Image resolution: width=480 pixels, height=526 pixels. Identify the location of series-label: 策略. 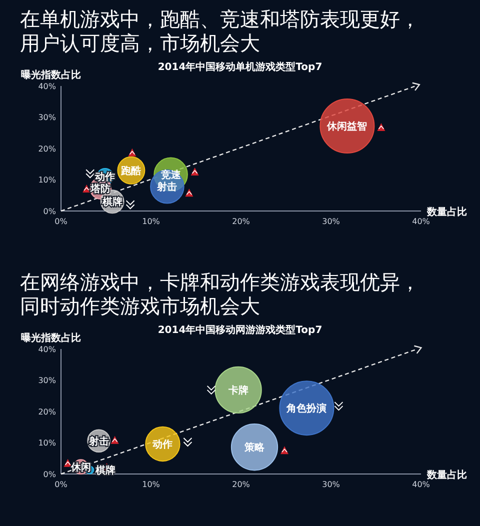
(255, 448).